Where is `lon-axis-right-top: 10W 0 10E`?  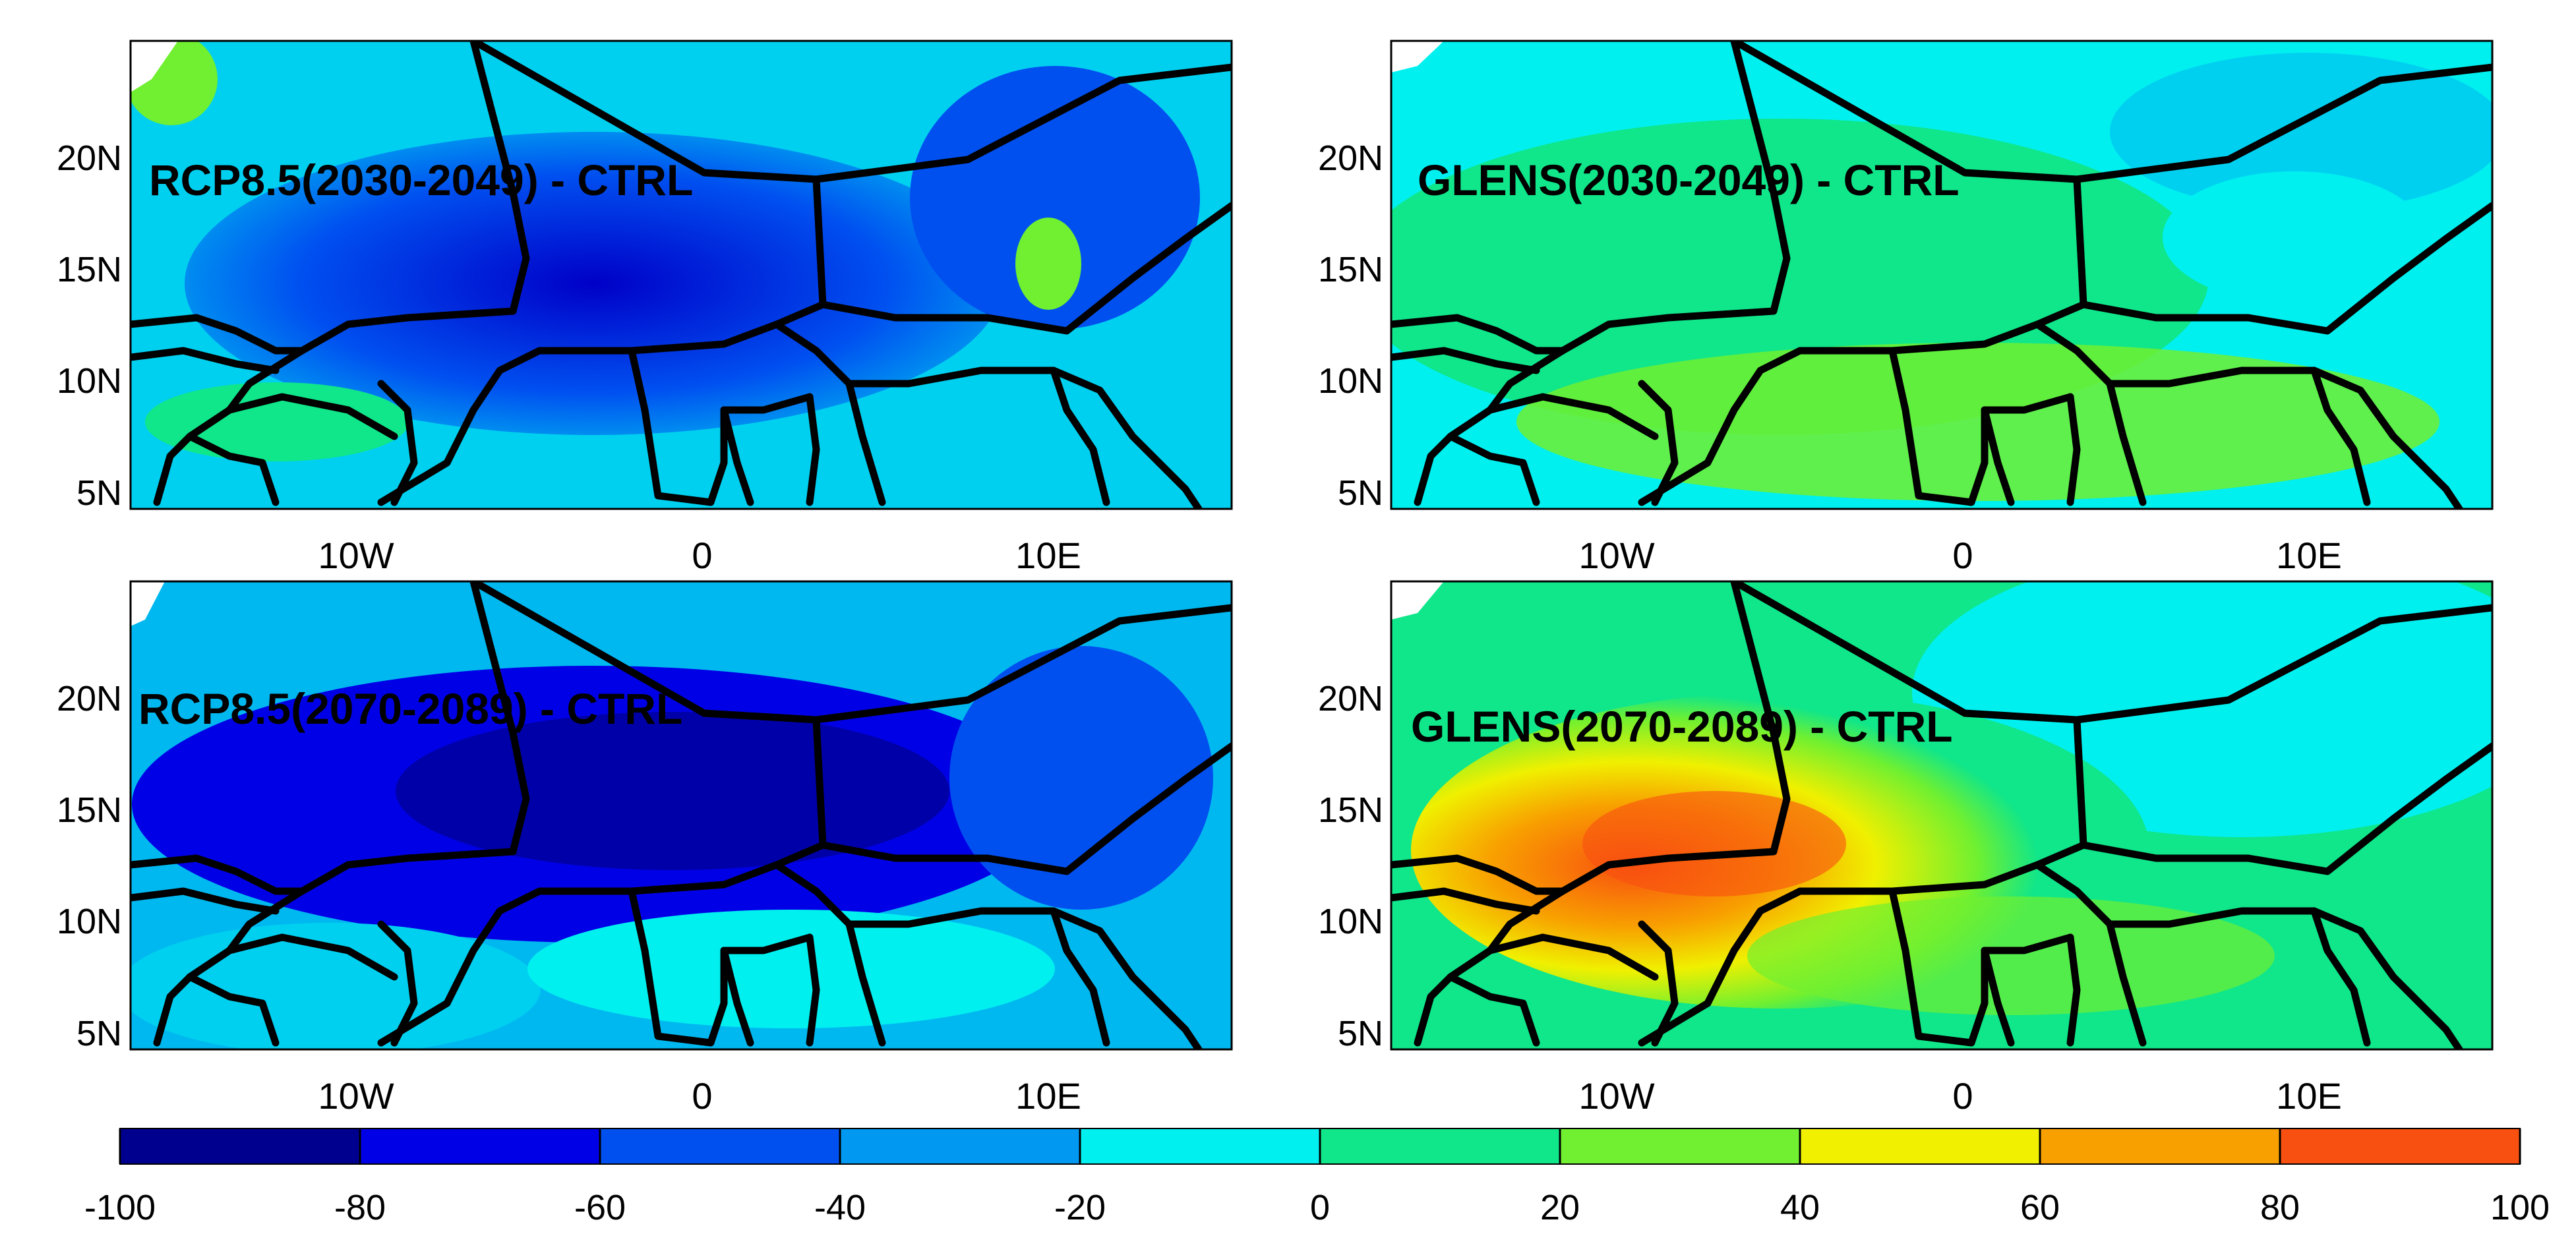
lon-axis-right-top: 10W 0 10E is located at coordinates (1959, 555).